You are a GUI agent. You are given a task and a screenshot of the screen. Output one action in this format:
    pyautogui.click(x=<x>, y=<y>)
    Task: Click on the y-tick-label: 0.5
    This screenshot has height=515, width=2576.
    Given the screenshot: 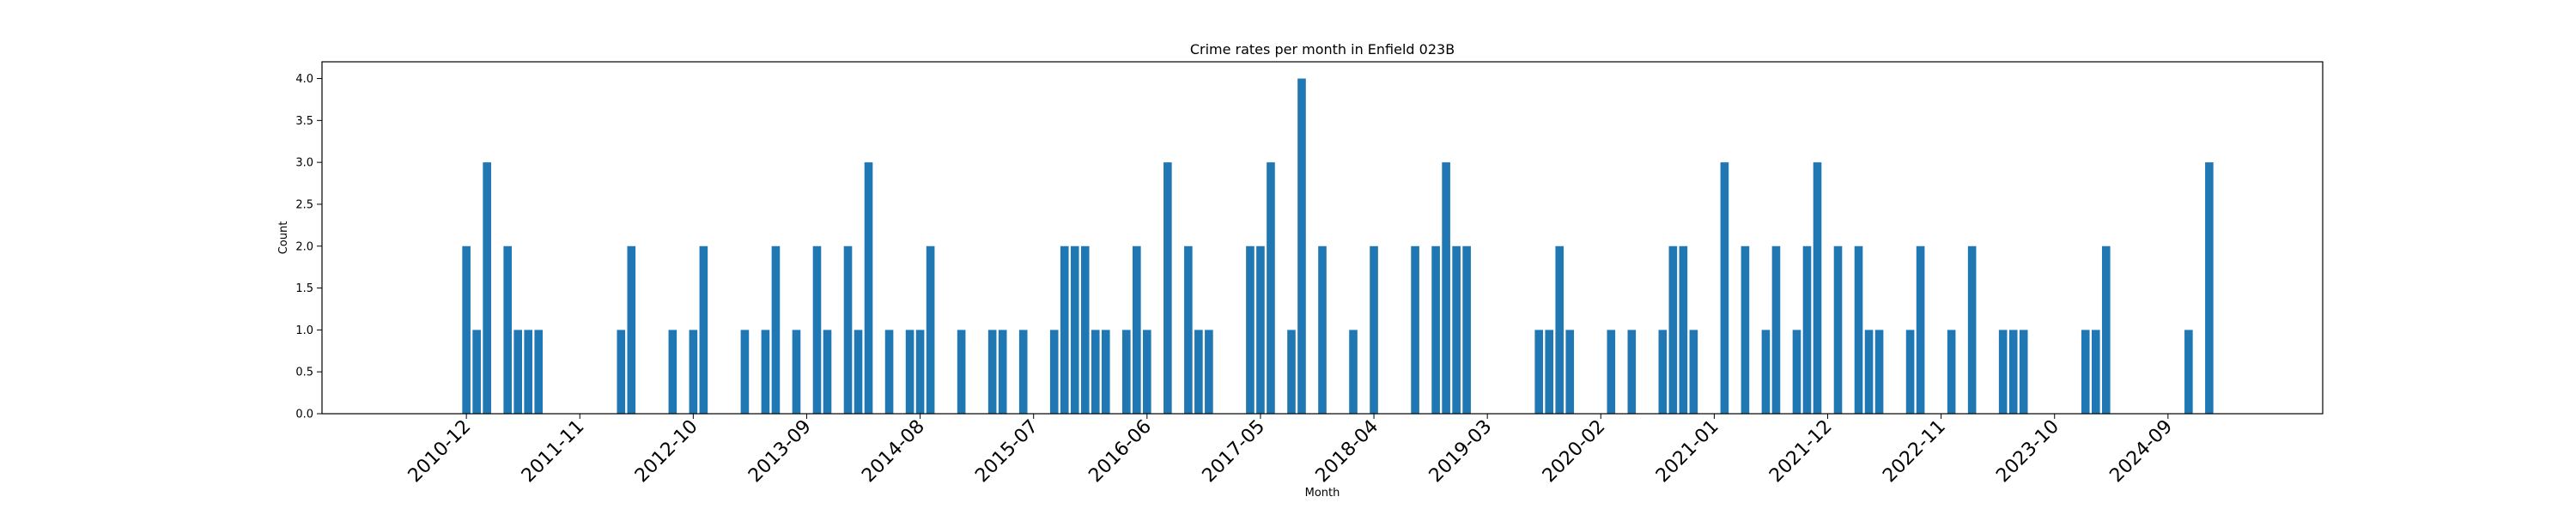 What is the action you would take?
    pyautogui.click(x=304, y=373)
    